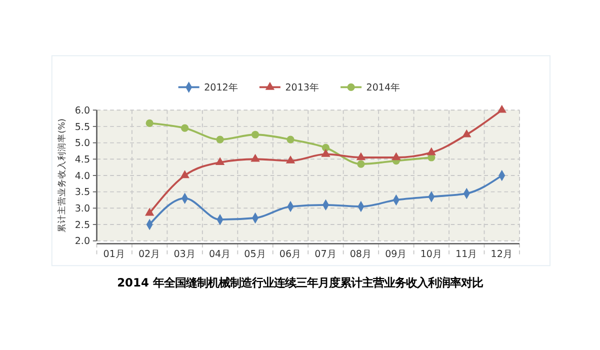 The width and height of the screenshot is (600, 350). I want to click on legend-label: 2013年, so click(302, 88).